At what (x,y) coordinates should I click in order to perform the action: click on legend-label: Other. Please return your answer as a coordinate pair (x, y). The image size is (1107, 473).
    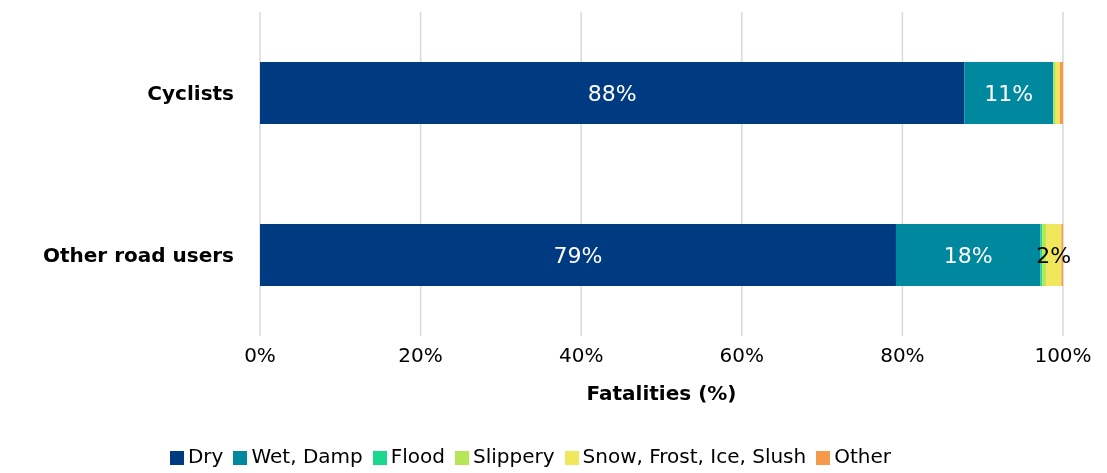
    Looking at the image, I should click on (863, 456).